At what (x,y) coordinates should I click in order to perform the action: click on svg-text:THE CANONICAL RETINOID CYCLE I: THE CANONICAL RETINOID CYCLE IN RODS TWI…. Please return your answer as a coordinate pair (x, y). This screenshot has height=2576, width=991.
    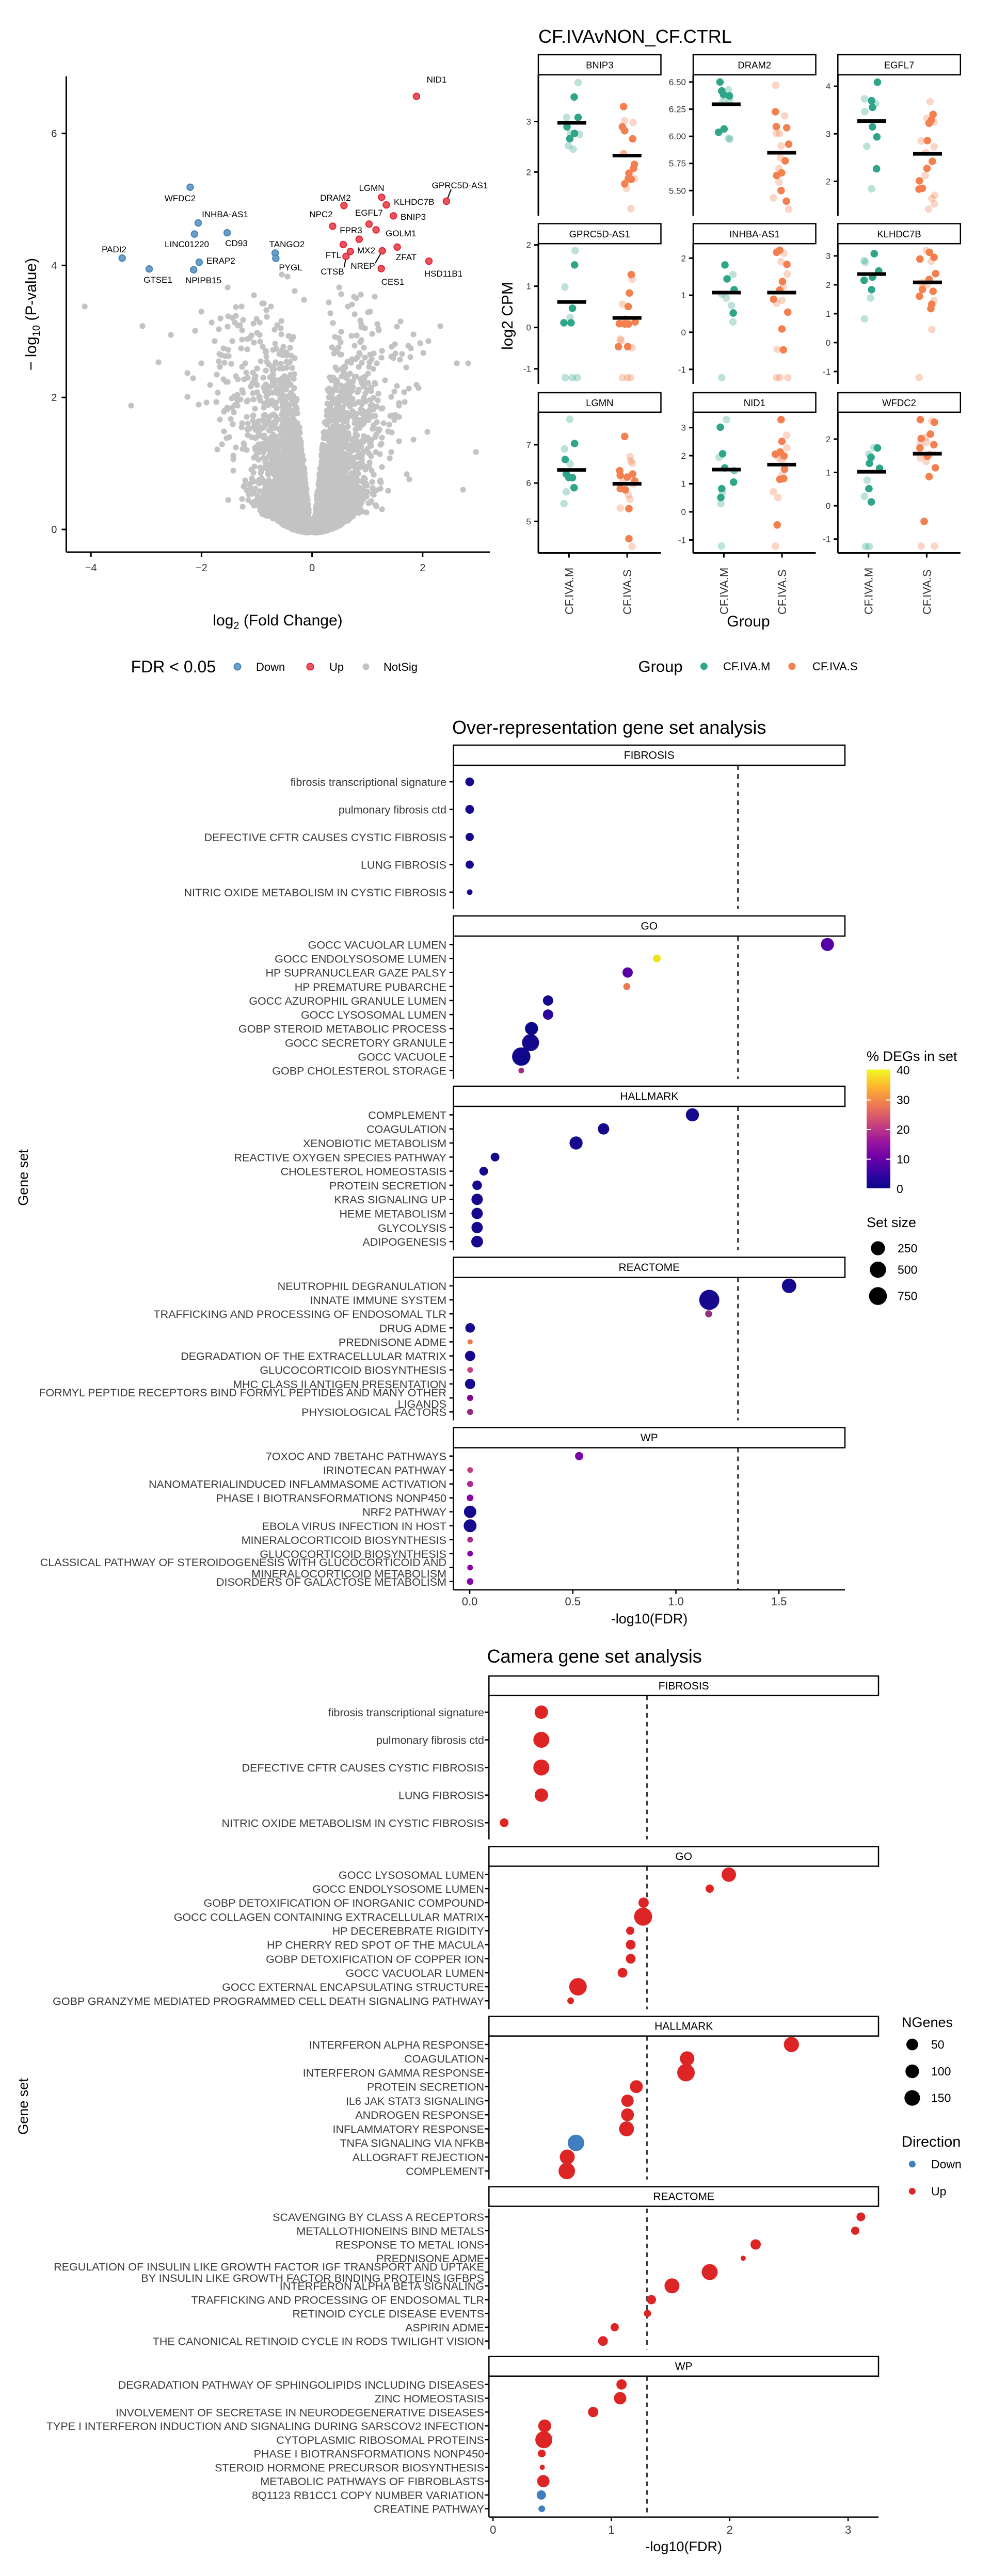
    Looking at the image, I should click on (318, 2342).